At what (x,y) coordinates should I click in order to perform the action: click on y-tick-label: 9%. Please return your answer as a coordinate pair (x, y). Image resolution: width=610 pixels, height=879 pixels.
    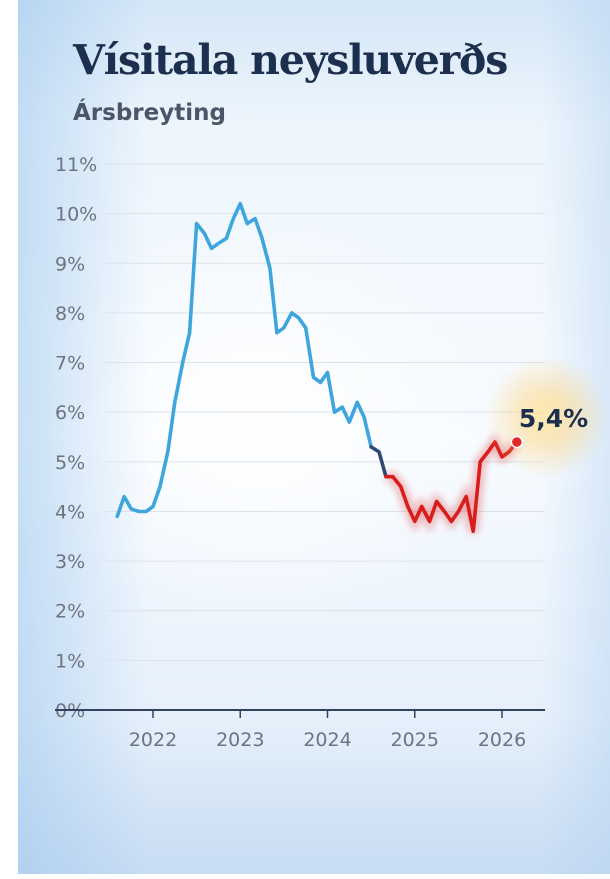
    Looking at the image, I should click on (70, 264).